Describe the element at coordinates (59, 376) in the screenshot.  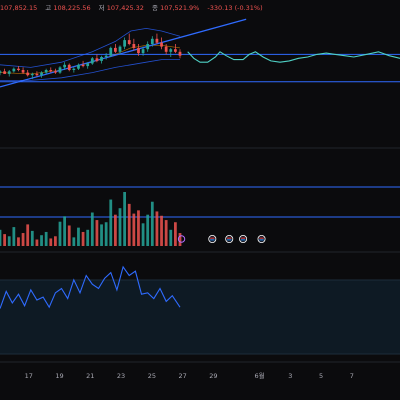
I see `time-axis-tick-label: 19` at that location.